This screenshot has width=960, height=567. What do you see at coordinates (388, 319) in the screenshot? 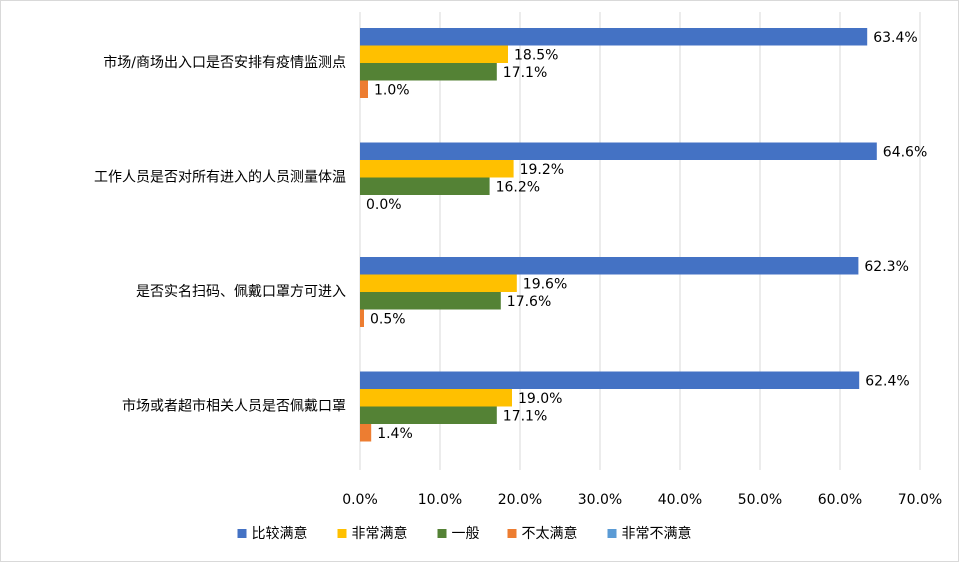
I see `data-label: 0.5%` at bounding box center [388, 319].